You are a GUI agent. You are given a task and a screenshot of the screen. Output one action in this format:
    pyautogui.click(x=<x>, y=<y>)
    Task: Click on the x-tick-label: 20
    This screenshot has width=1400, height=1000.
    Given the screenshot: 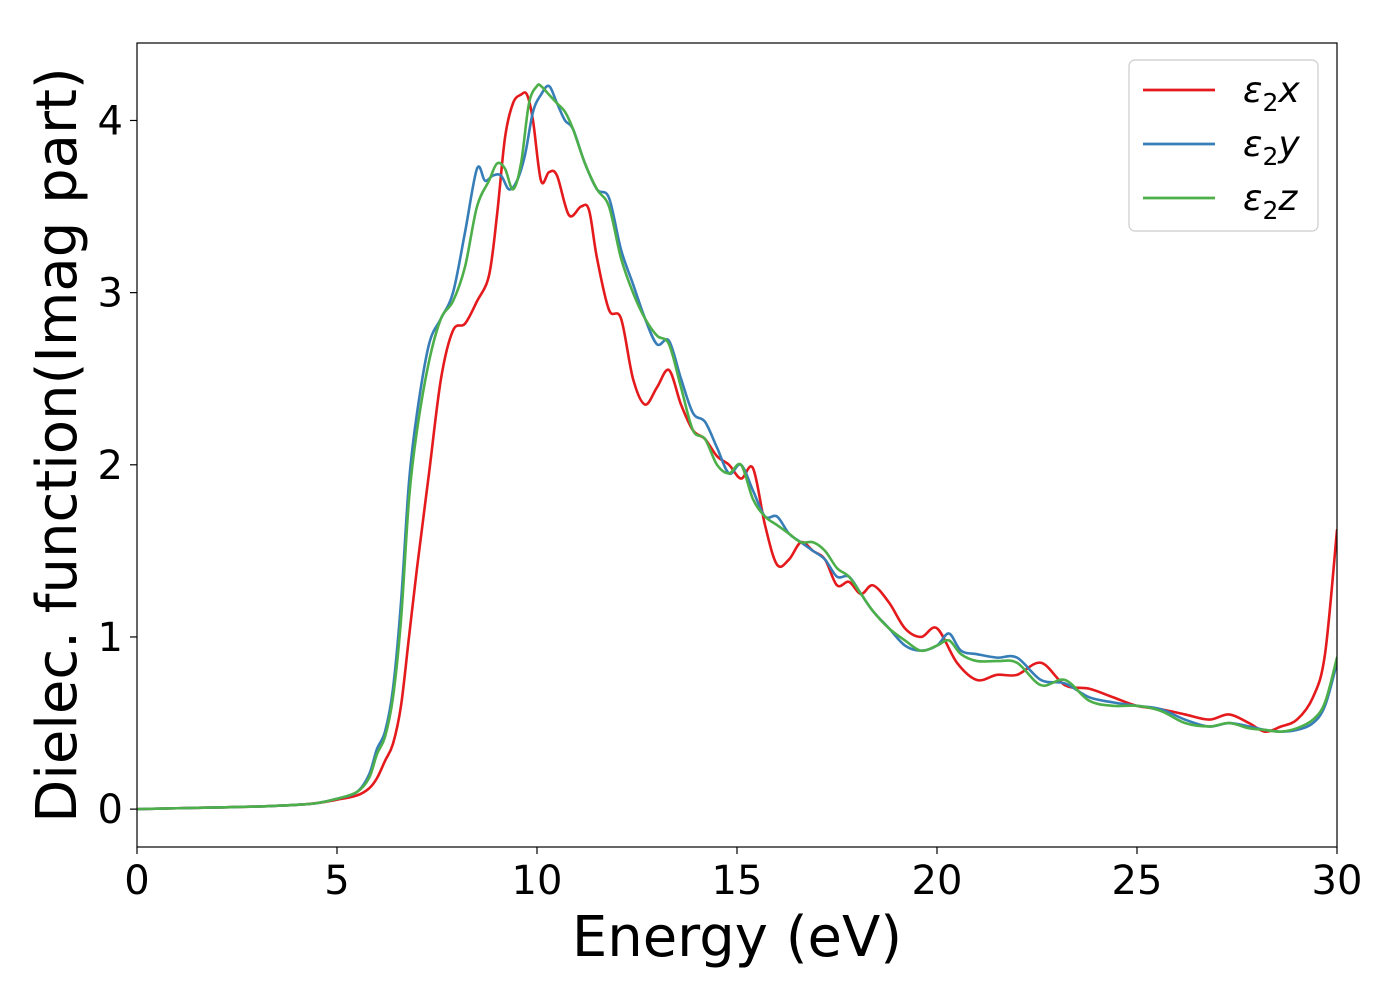 What is the action you would take?
    pyautogui.click(x=937, y=881)
    